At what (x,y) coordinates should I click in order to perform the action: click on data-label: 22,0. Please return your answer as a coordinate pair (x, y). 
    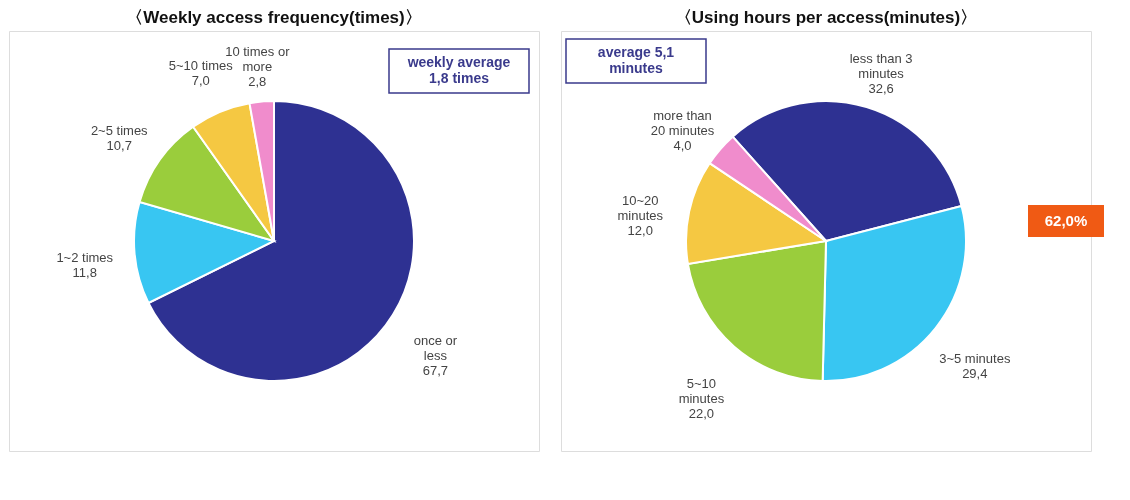
    Looking at the image, I should click on (701, 414).